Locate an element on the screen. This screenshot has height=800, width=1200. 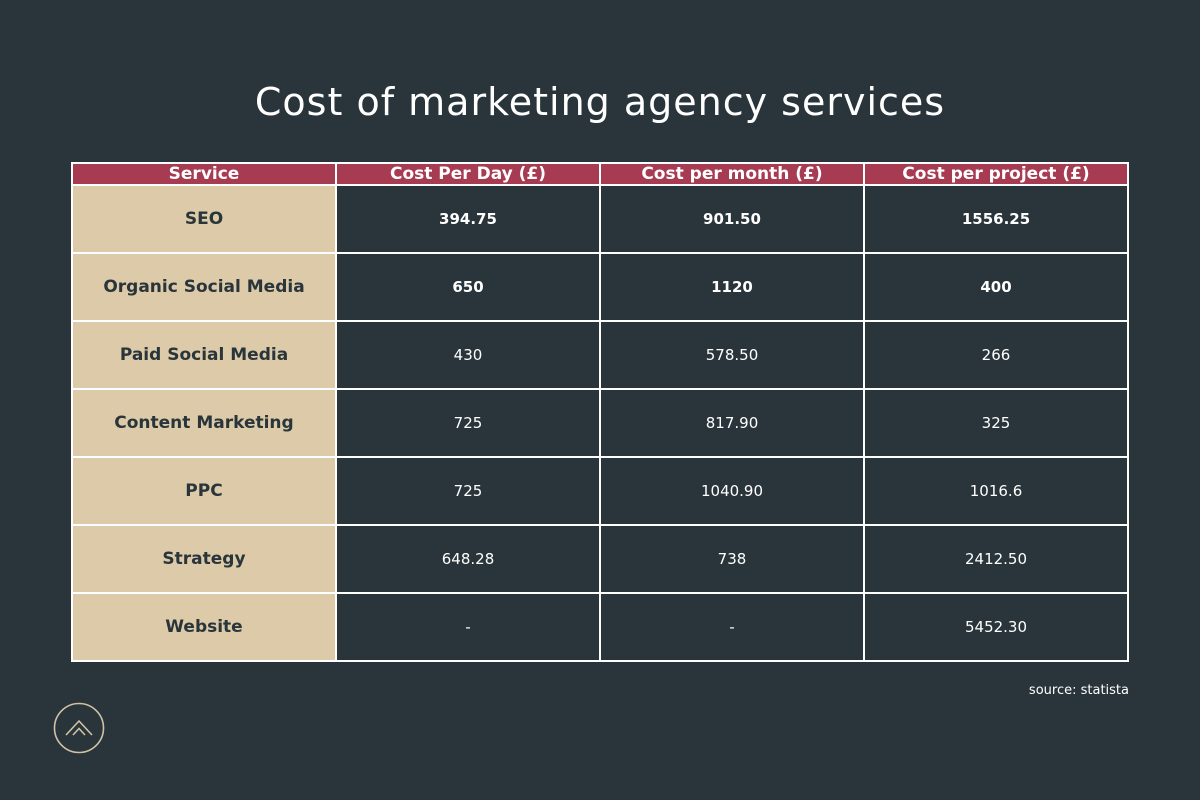
table-row: Strategy 648.28 738 2412.50 is located at coordinates (600, 559).